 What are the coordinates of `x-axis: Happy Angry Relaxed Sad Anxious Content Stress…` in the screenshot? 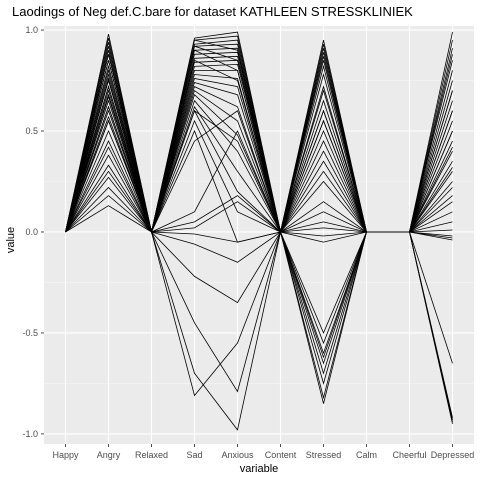 It's located at (263, 452).